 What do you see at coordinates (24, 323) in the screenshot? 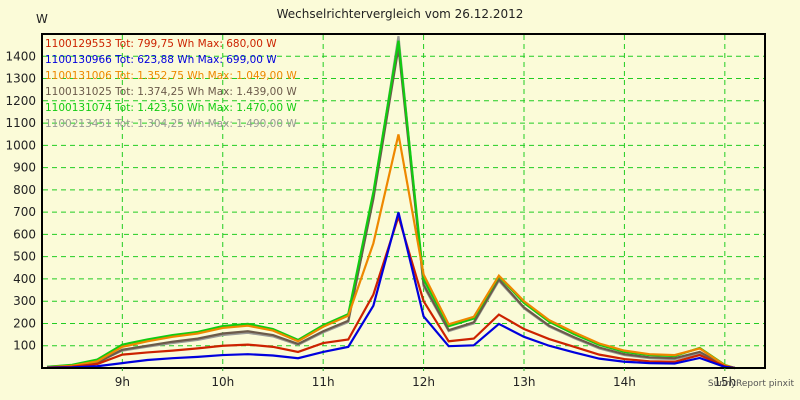
I see `y-axis-tick-label: 200` at bounding box center [24, 323].